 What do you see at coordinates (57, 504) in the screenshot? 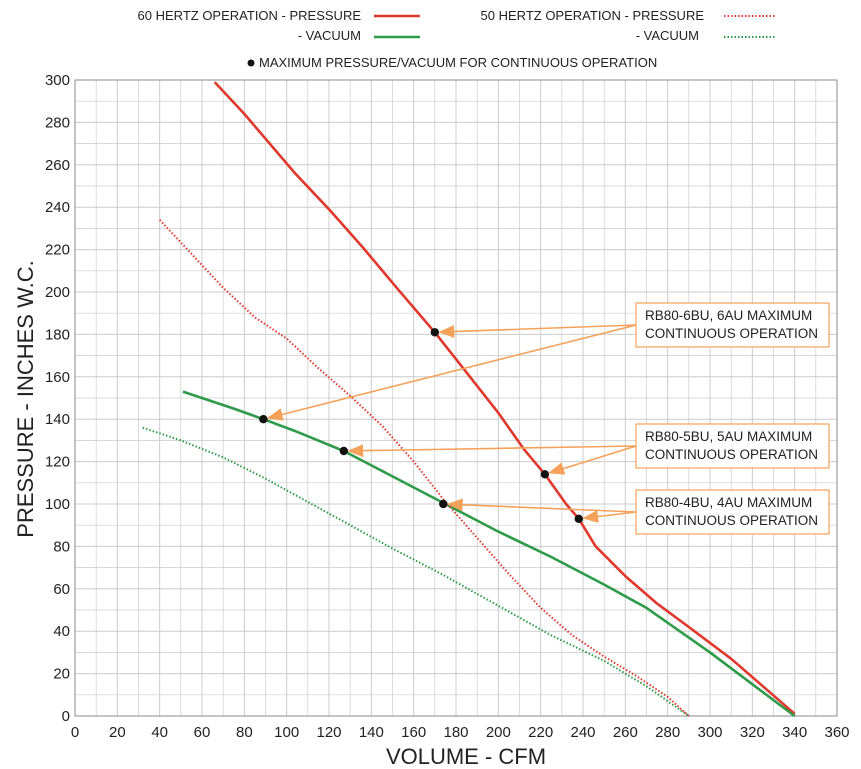
I see `y-tick-label: 100` at bounding box center [57, 504].